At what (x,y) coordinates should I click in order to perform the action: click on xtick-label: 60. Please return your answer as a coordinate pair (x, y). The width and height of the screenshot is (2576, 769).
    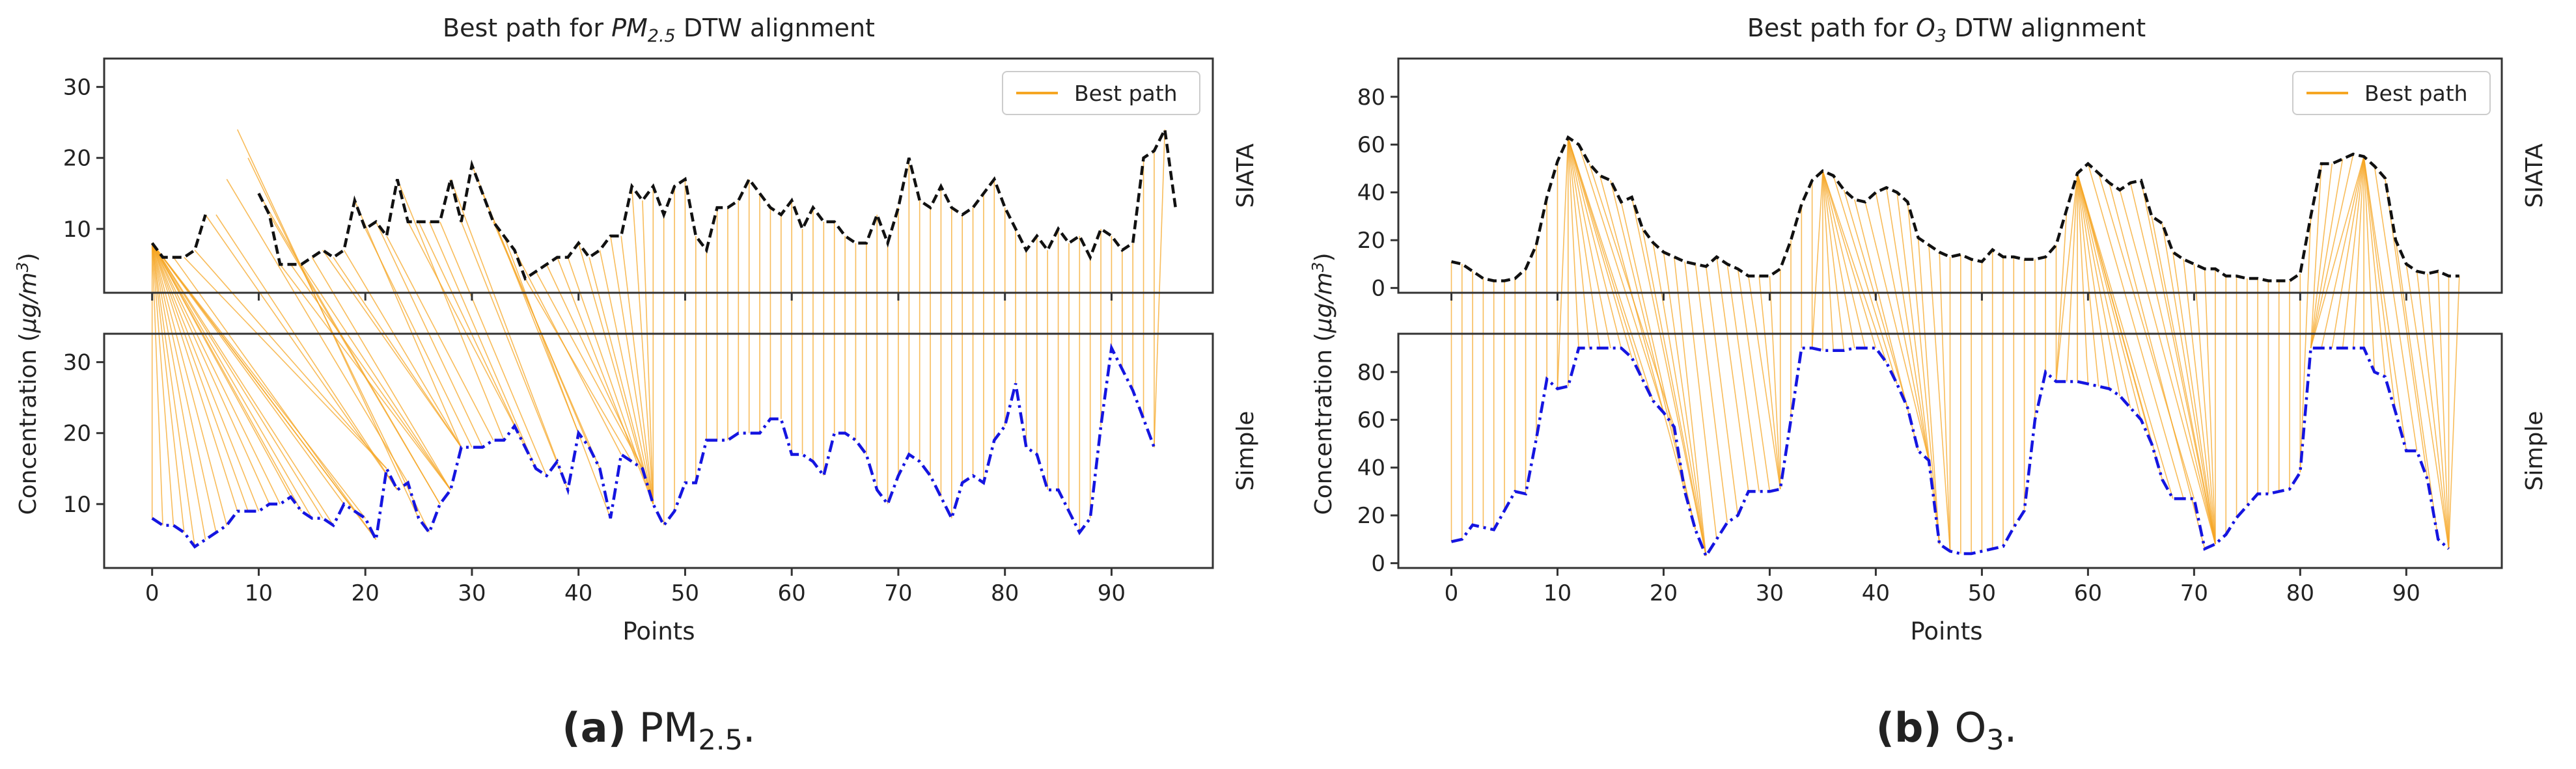
    Looking at the image, I should click on (2088, 593).